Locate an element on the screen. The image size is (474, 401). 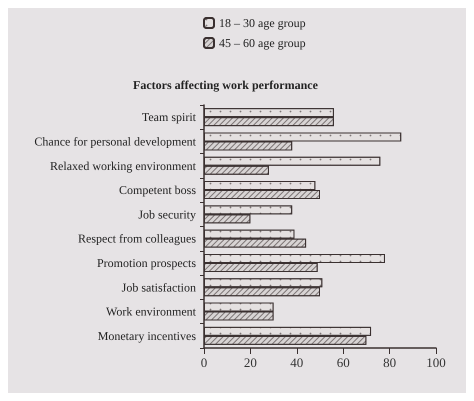
x-tick-label: 40 is located at coordinates (297, 362).